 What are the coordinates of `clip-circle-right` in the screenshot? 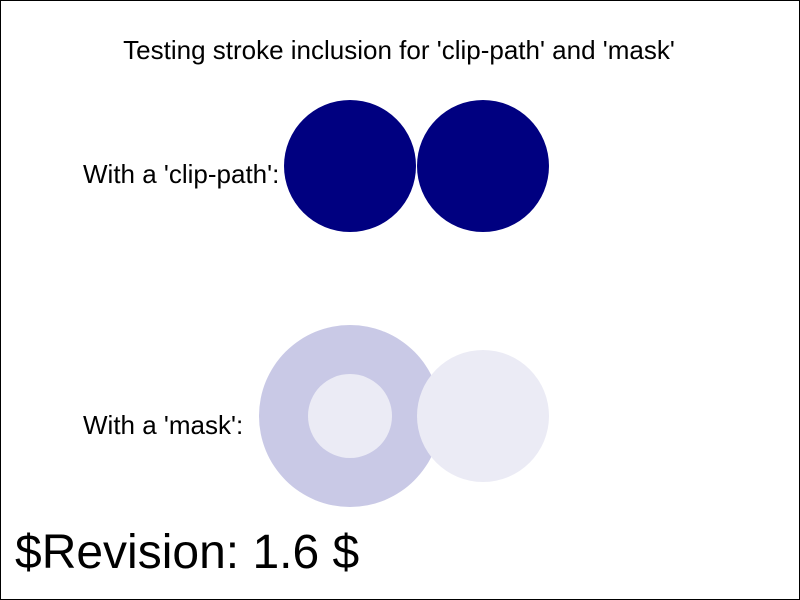 It's located at (483, 166).